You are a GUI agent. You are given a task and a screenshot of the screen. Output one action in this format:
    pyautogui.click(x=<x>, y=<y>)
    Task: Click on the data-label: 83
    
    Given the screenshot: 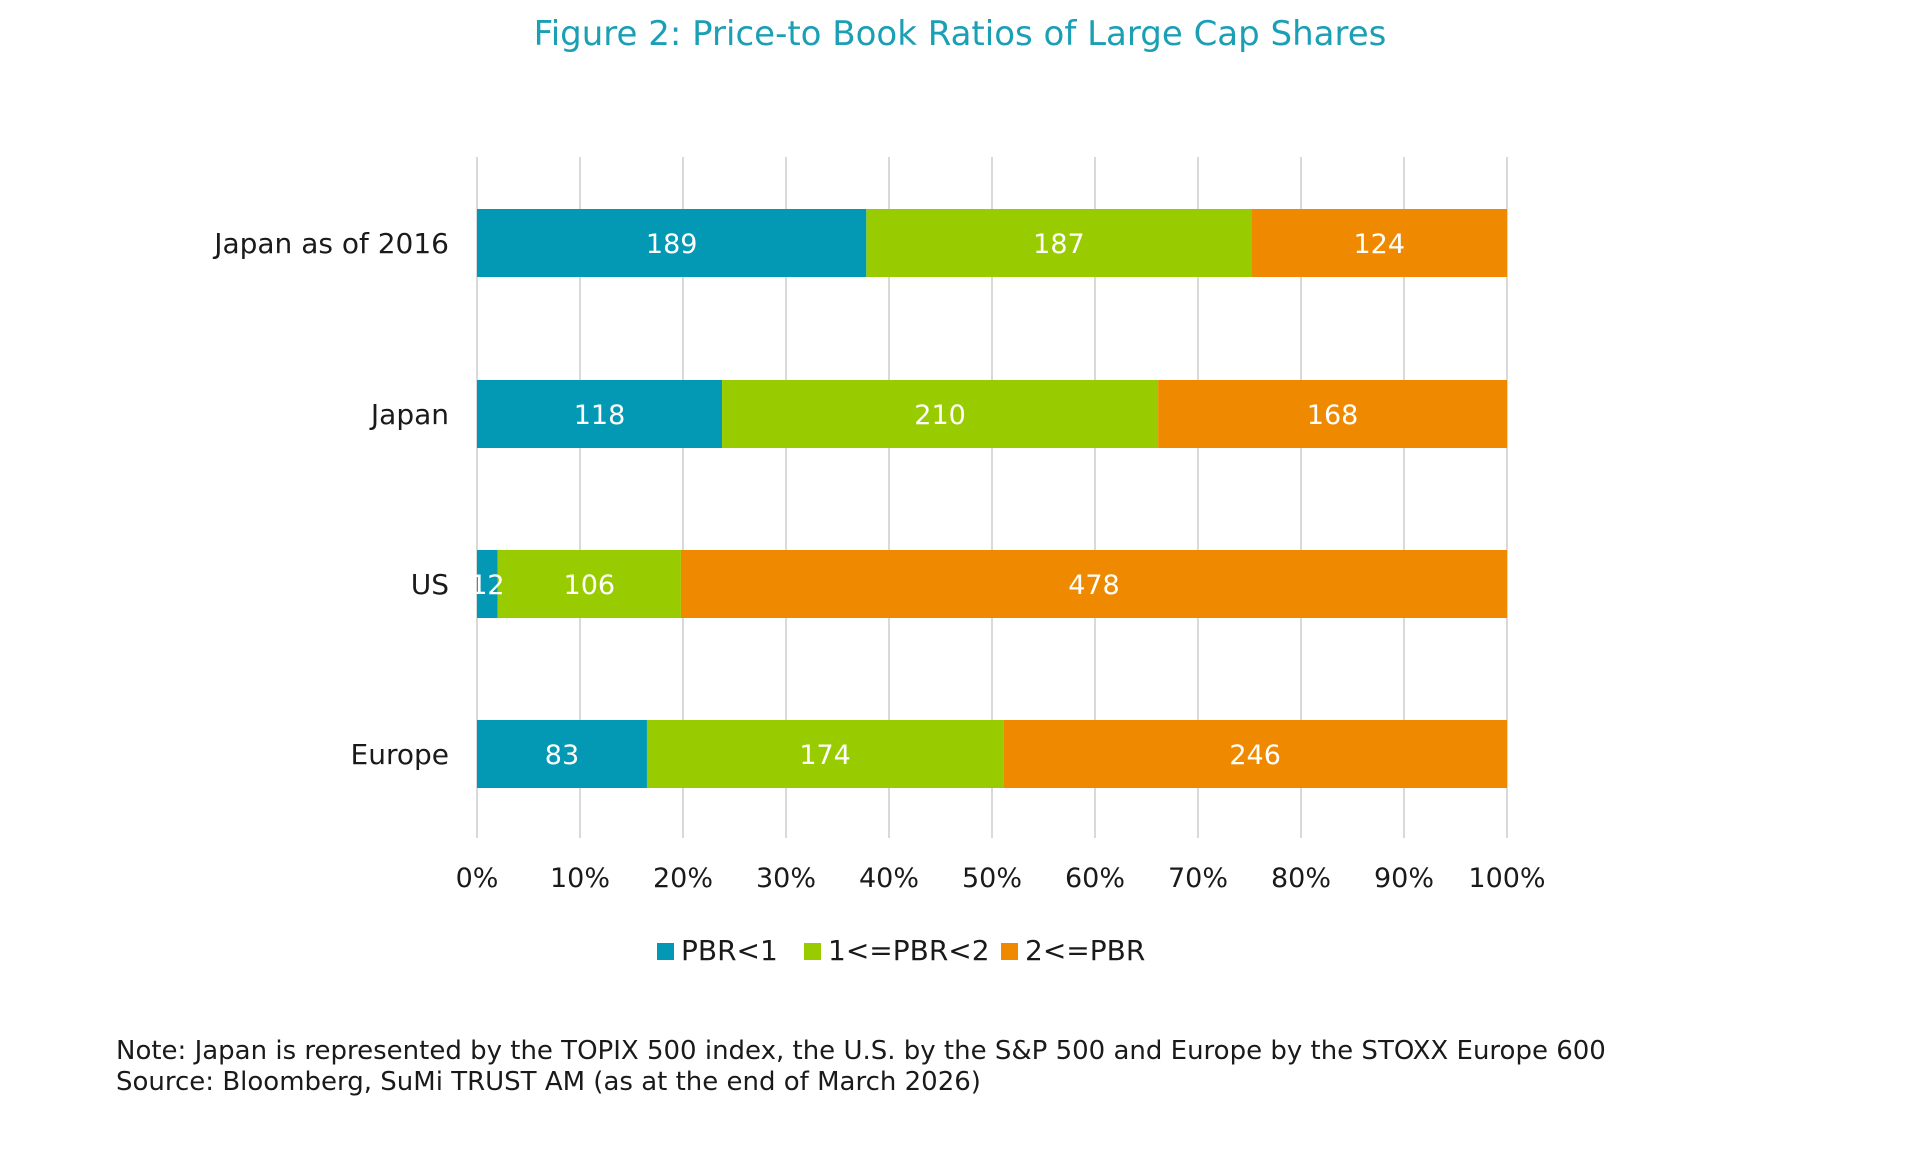 What is the action you would take?
    pyautogui.click(x=562, y=755)
    